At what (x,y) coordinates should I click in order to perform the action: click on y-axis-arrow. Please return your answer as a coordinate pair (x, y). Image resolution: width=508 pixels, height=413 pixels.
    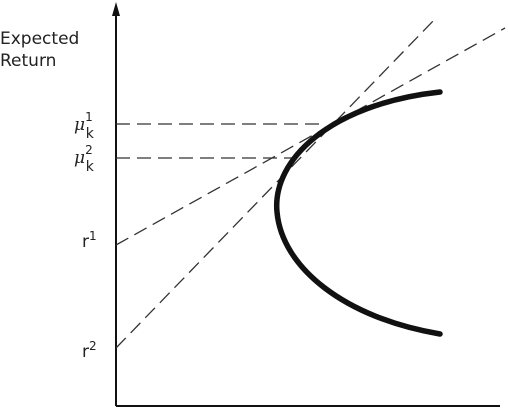
    Looking at the image, I should click on (116, 9).